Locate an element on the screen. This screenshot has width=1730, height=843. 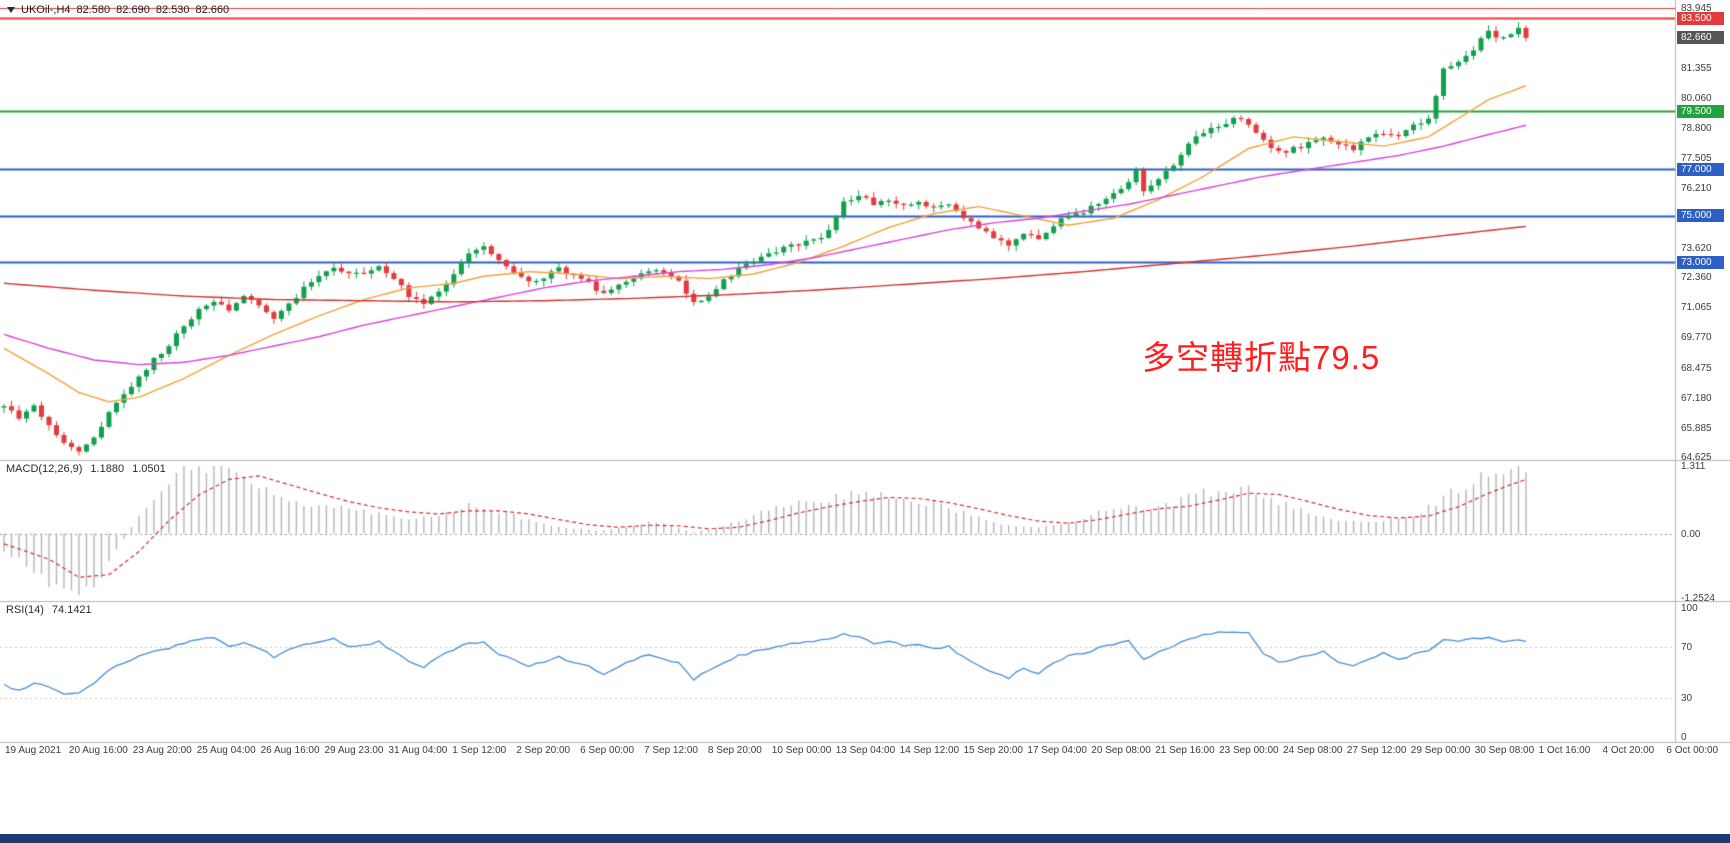
time-axis-label: 7 Sep 12:00 is located at coordinates (671, 750).